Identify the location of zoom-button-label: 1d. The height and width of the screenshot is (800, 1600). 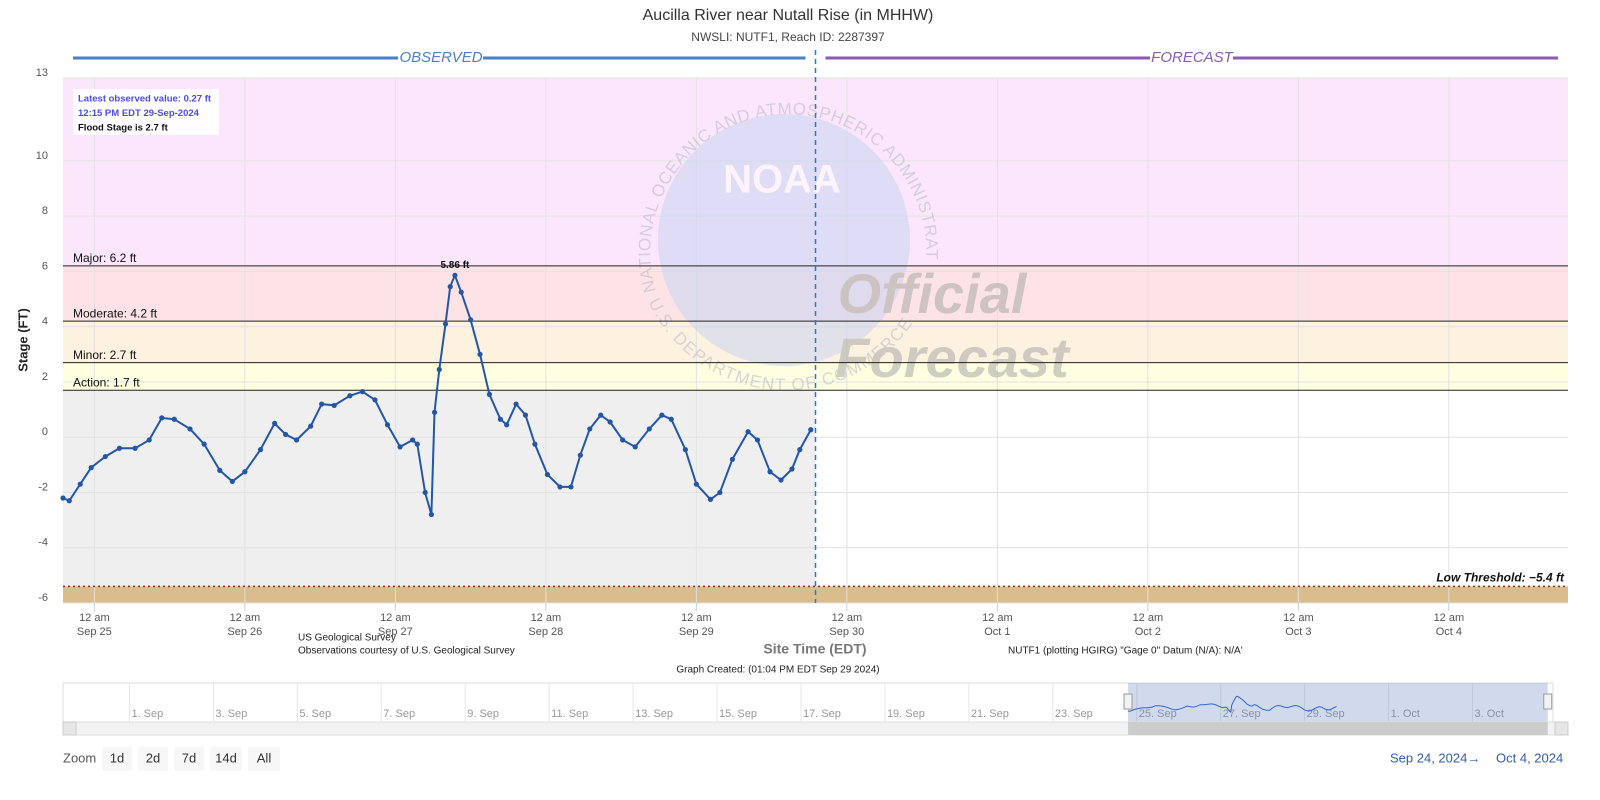
(117, 757).